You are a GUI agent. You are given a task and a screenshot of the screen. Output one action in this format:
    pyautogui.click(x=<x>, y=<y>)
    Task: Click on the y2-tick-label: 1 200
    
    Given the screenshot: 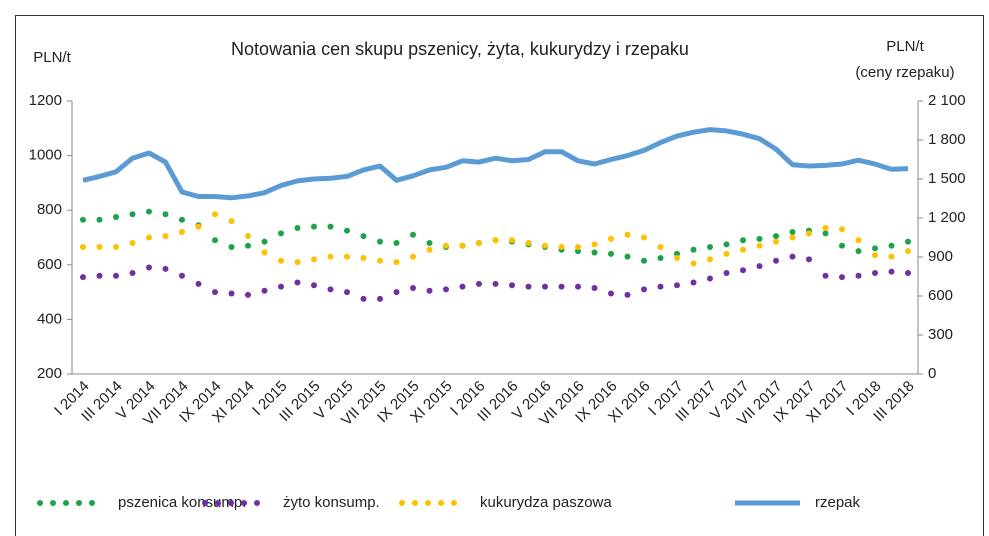 What is the action you would take?
    pyautogui.click(x=947, y=217)
    